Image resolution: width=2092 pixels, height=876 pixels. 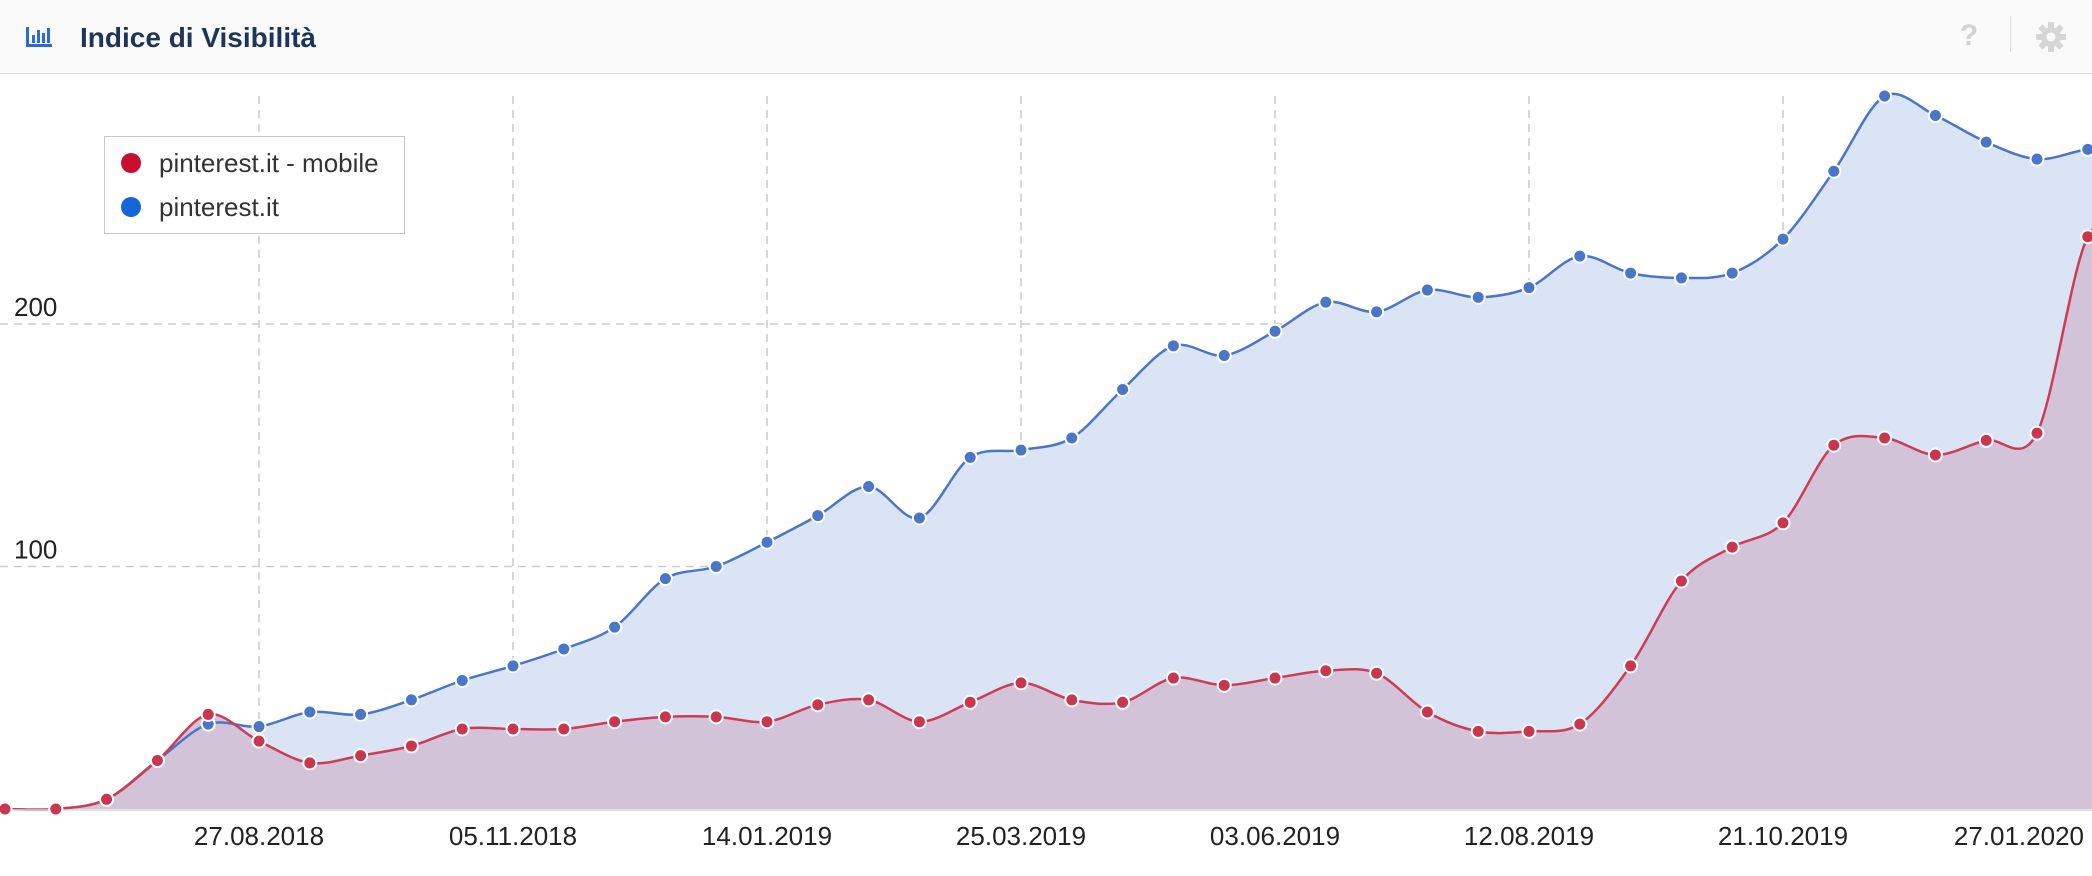 What do you see at coordinates (1046, 37) in the screenshot?
I see `widget-header: Indice di Visibilità ?` at bounding box center [1046, 37].